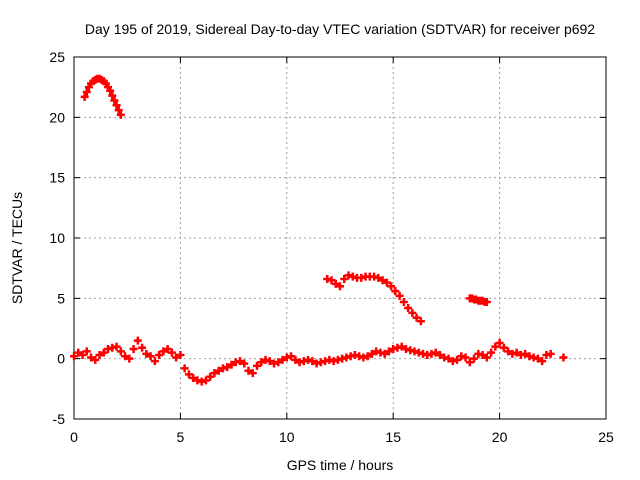  I want to click on x-tick-label: 25, so click(606, 437).